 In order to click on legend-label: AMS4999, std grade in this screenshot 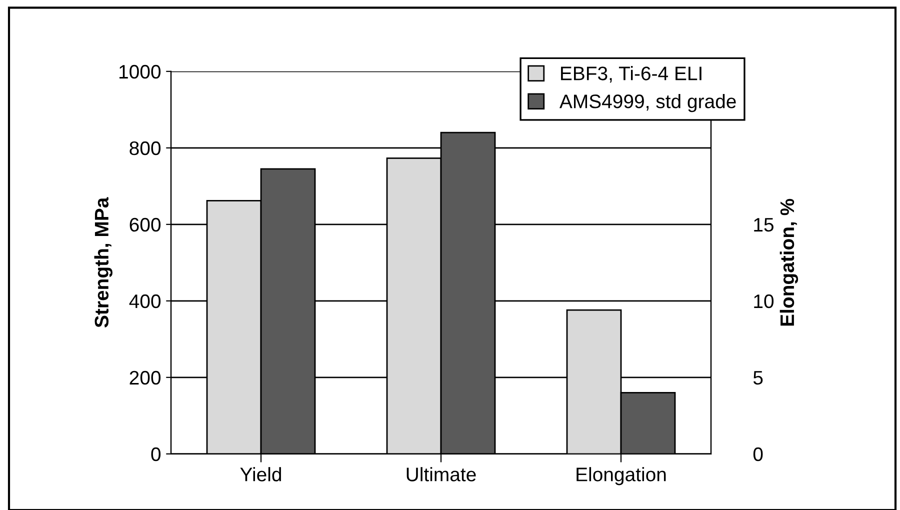, I will do `click(647, 103)`.